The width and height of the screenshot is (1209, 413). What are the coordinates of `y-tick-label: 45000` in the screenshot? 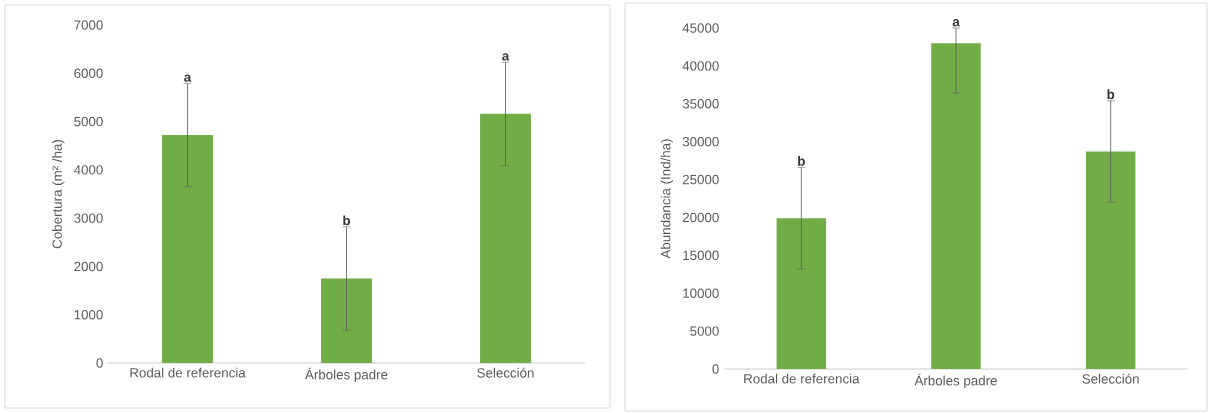 It's located at (700, 28).